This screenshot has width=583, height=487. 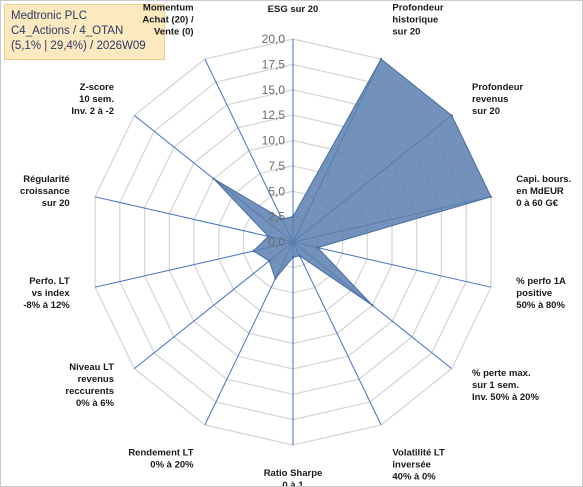 I want to click on portfolio-path: C4_Actions / 4_OTAN, so click(x=67, y=31).